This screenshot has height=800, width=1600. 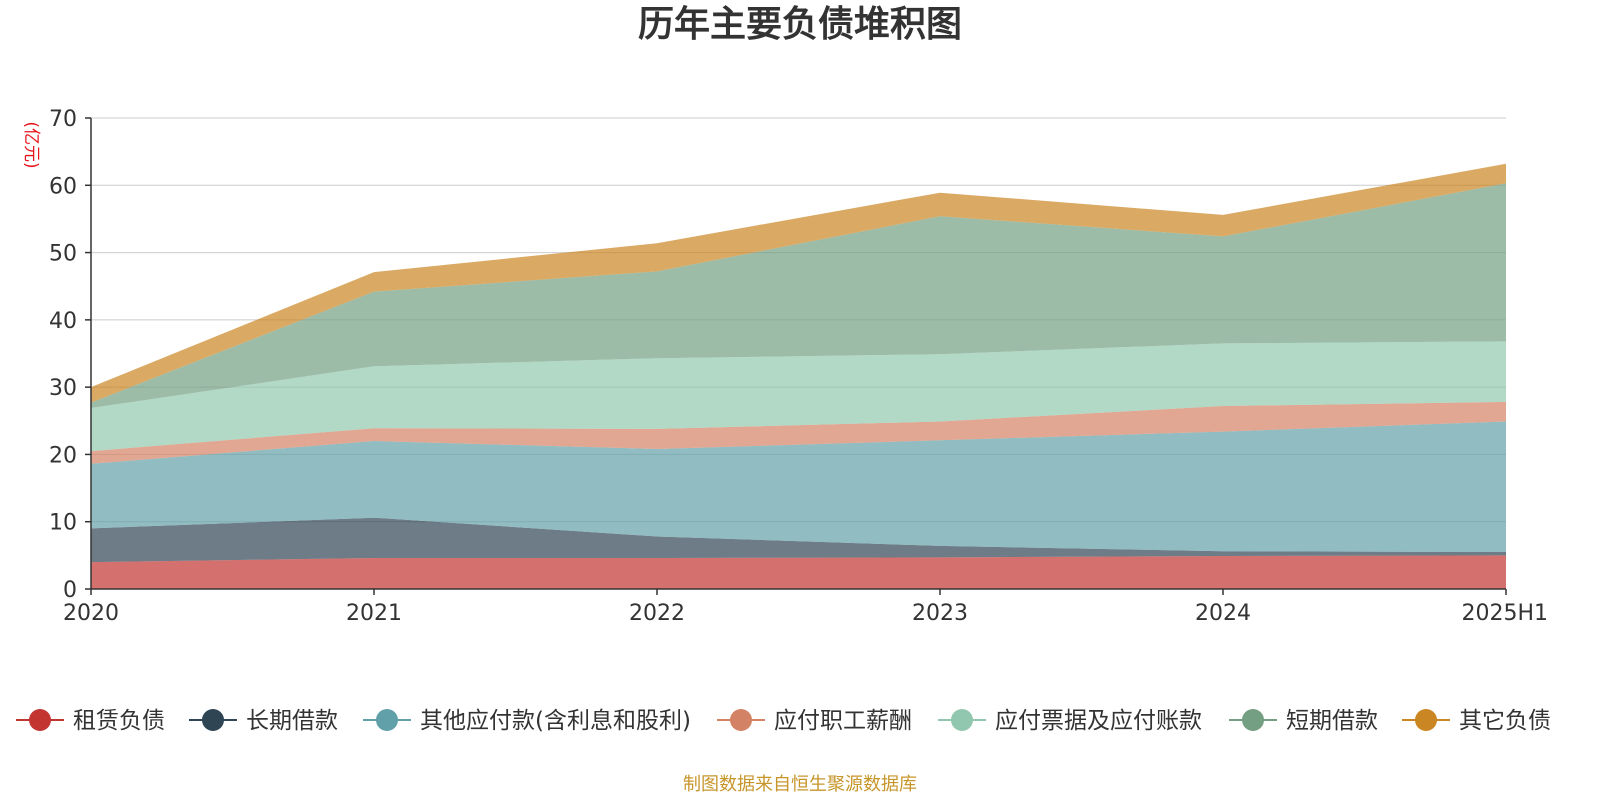 I want to click on y-tick-label: 10, so click(x=63, y=523).